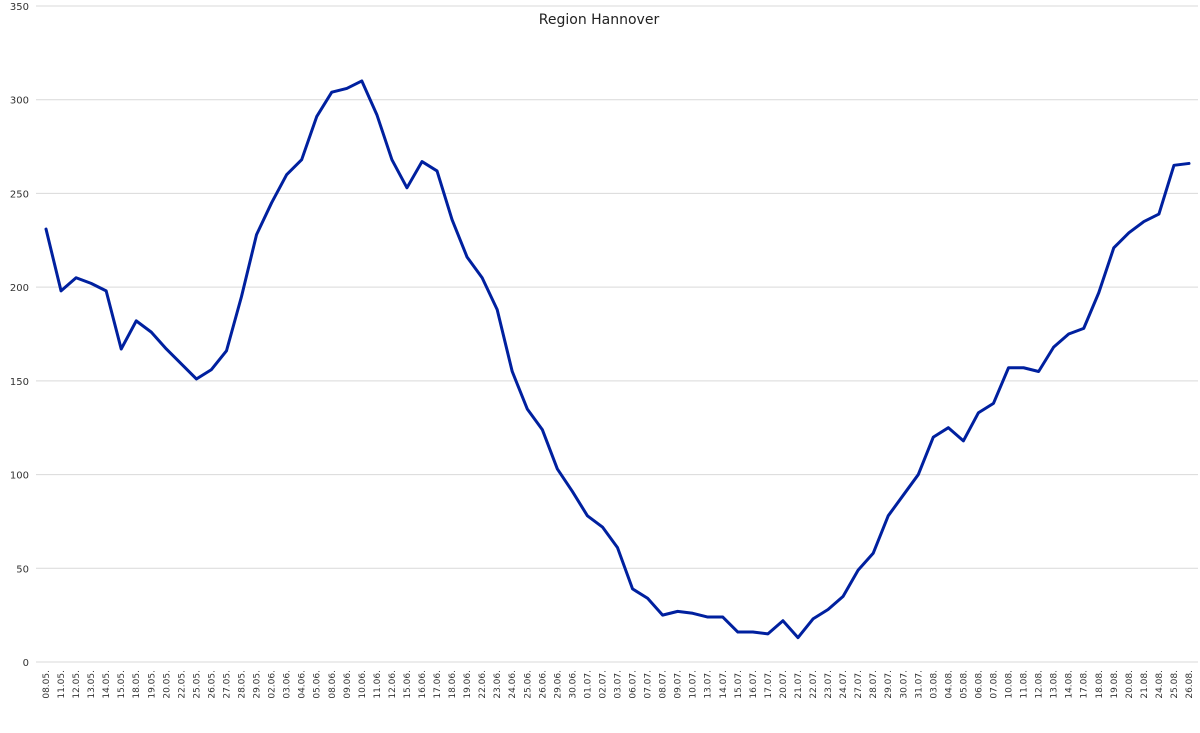 Image resolution: width=1200 pixels, height=733 pixels. What do you see at coordinates (739, 684) in the screenshot?
I see `x-tick-label: 15.07.` at bounding box center [739, 684].